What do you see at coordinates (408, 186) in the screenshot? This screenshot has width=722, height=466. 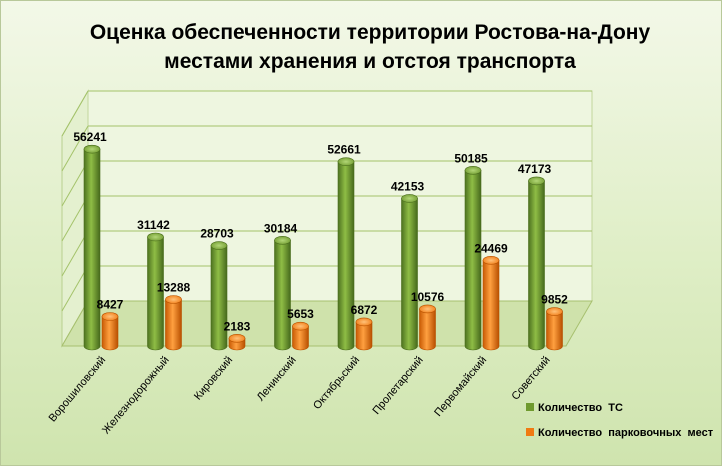 I see `data-label-vehicles: 42153` at bounding box center [408, 186].